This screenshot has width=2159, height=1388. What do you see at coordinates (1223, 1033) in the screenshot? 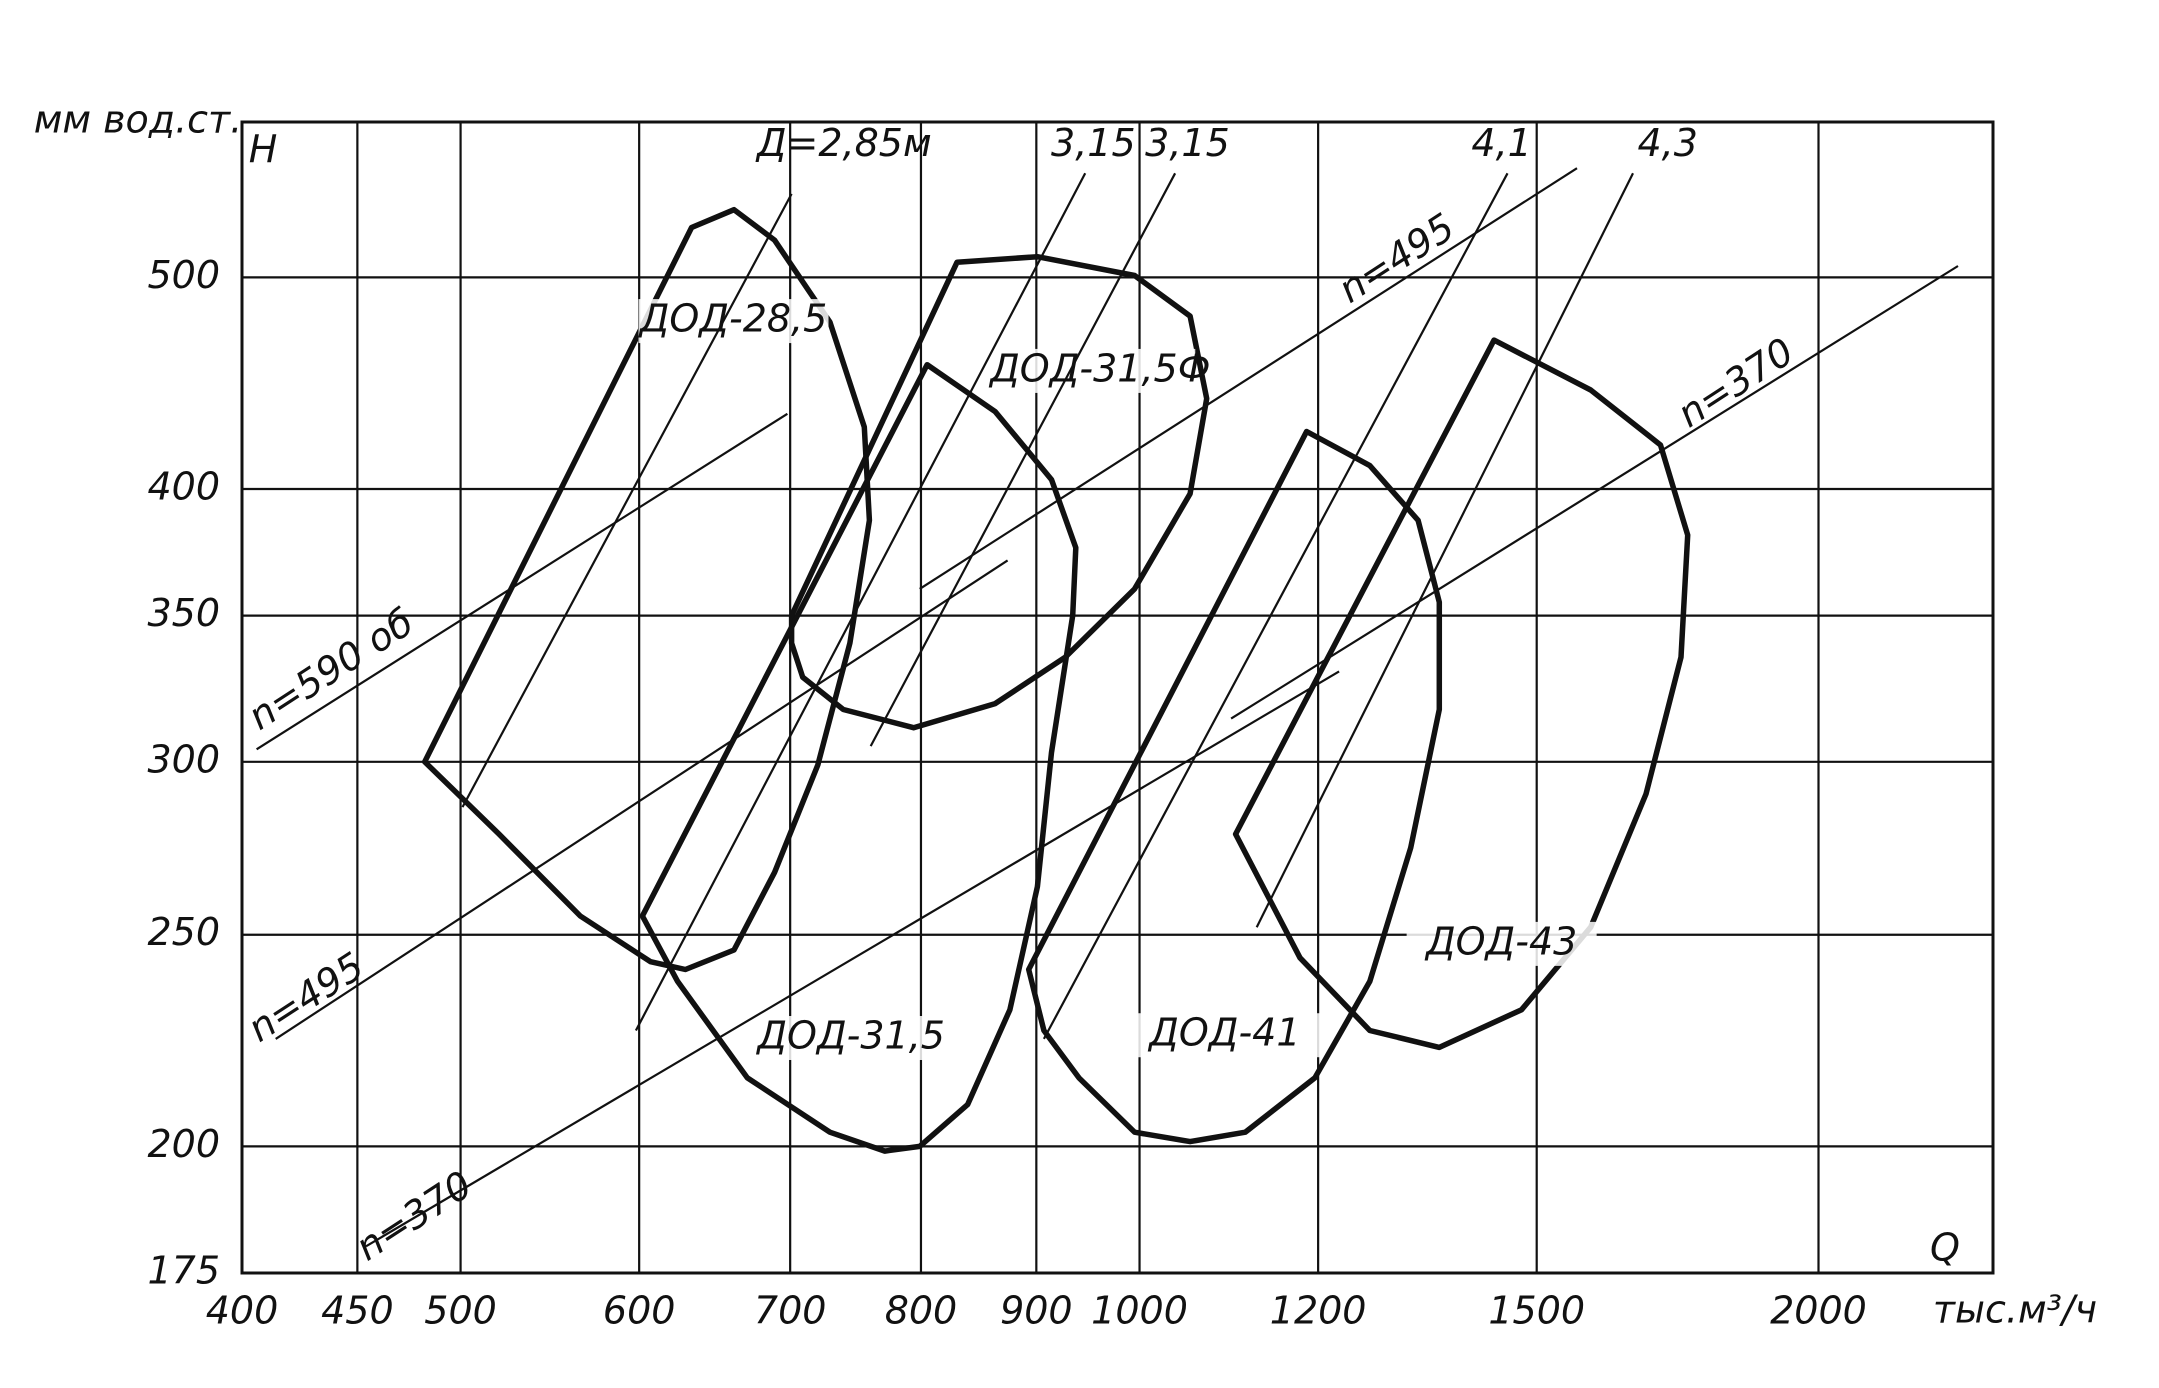
I see `series-label: ДОД-41` at bounding box center [1223, 1033].